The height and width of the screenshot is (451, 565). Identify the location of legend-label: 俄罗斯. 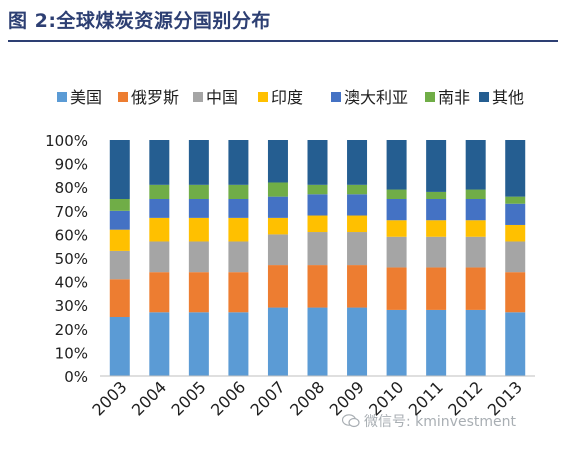
(155, 97).